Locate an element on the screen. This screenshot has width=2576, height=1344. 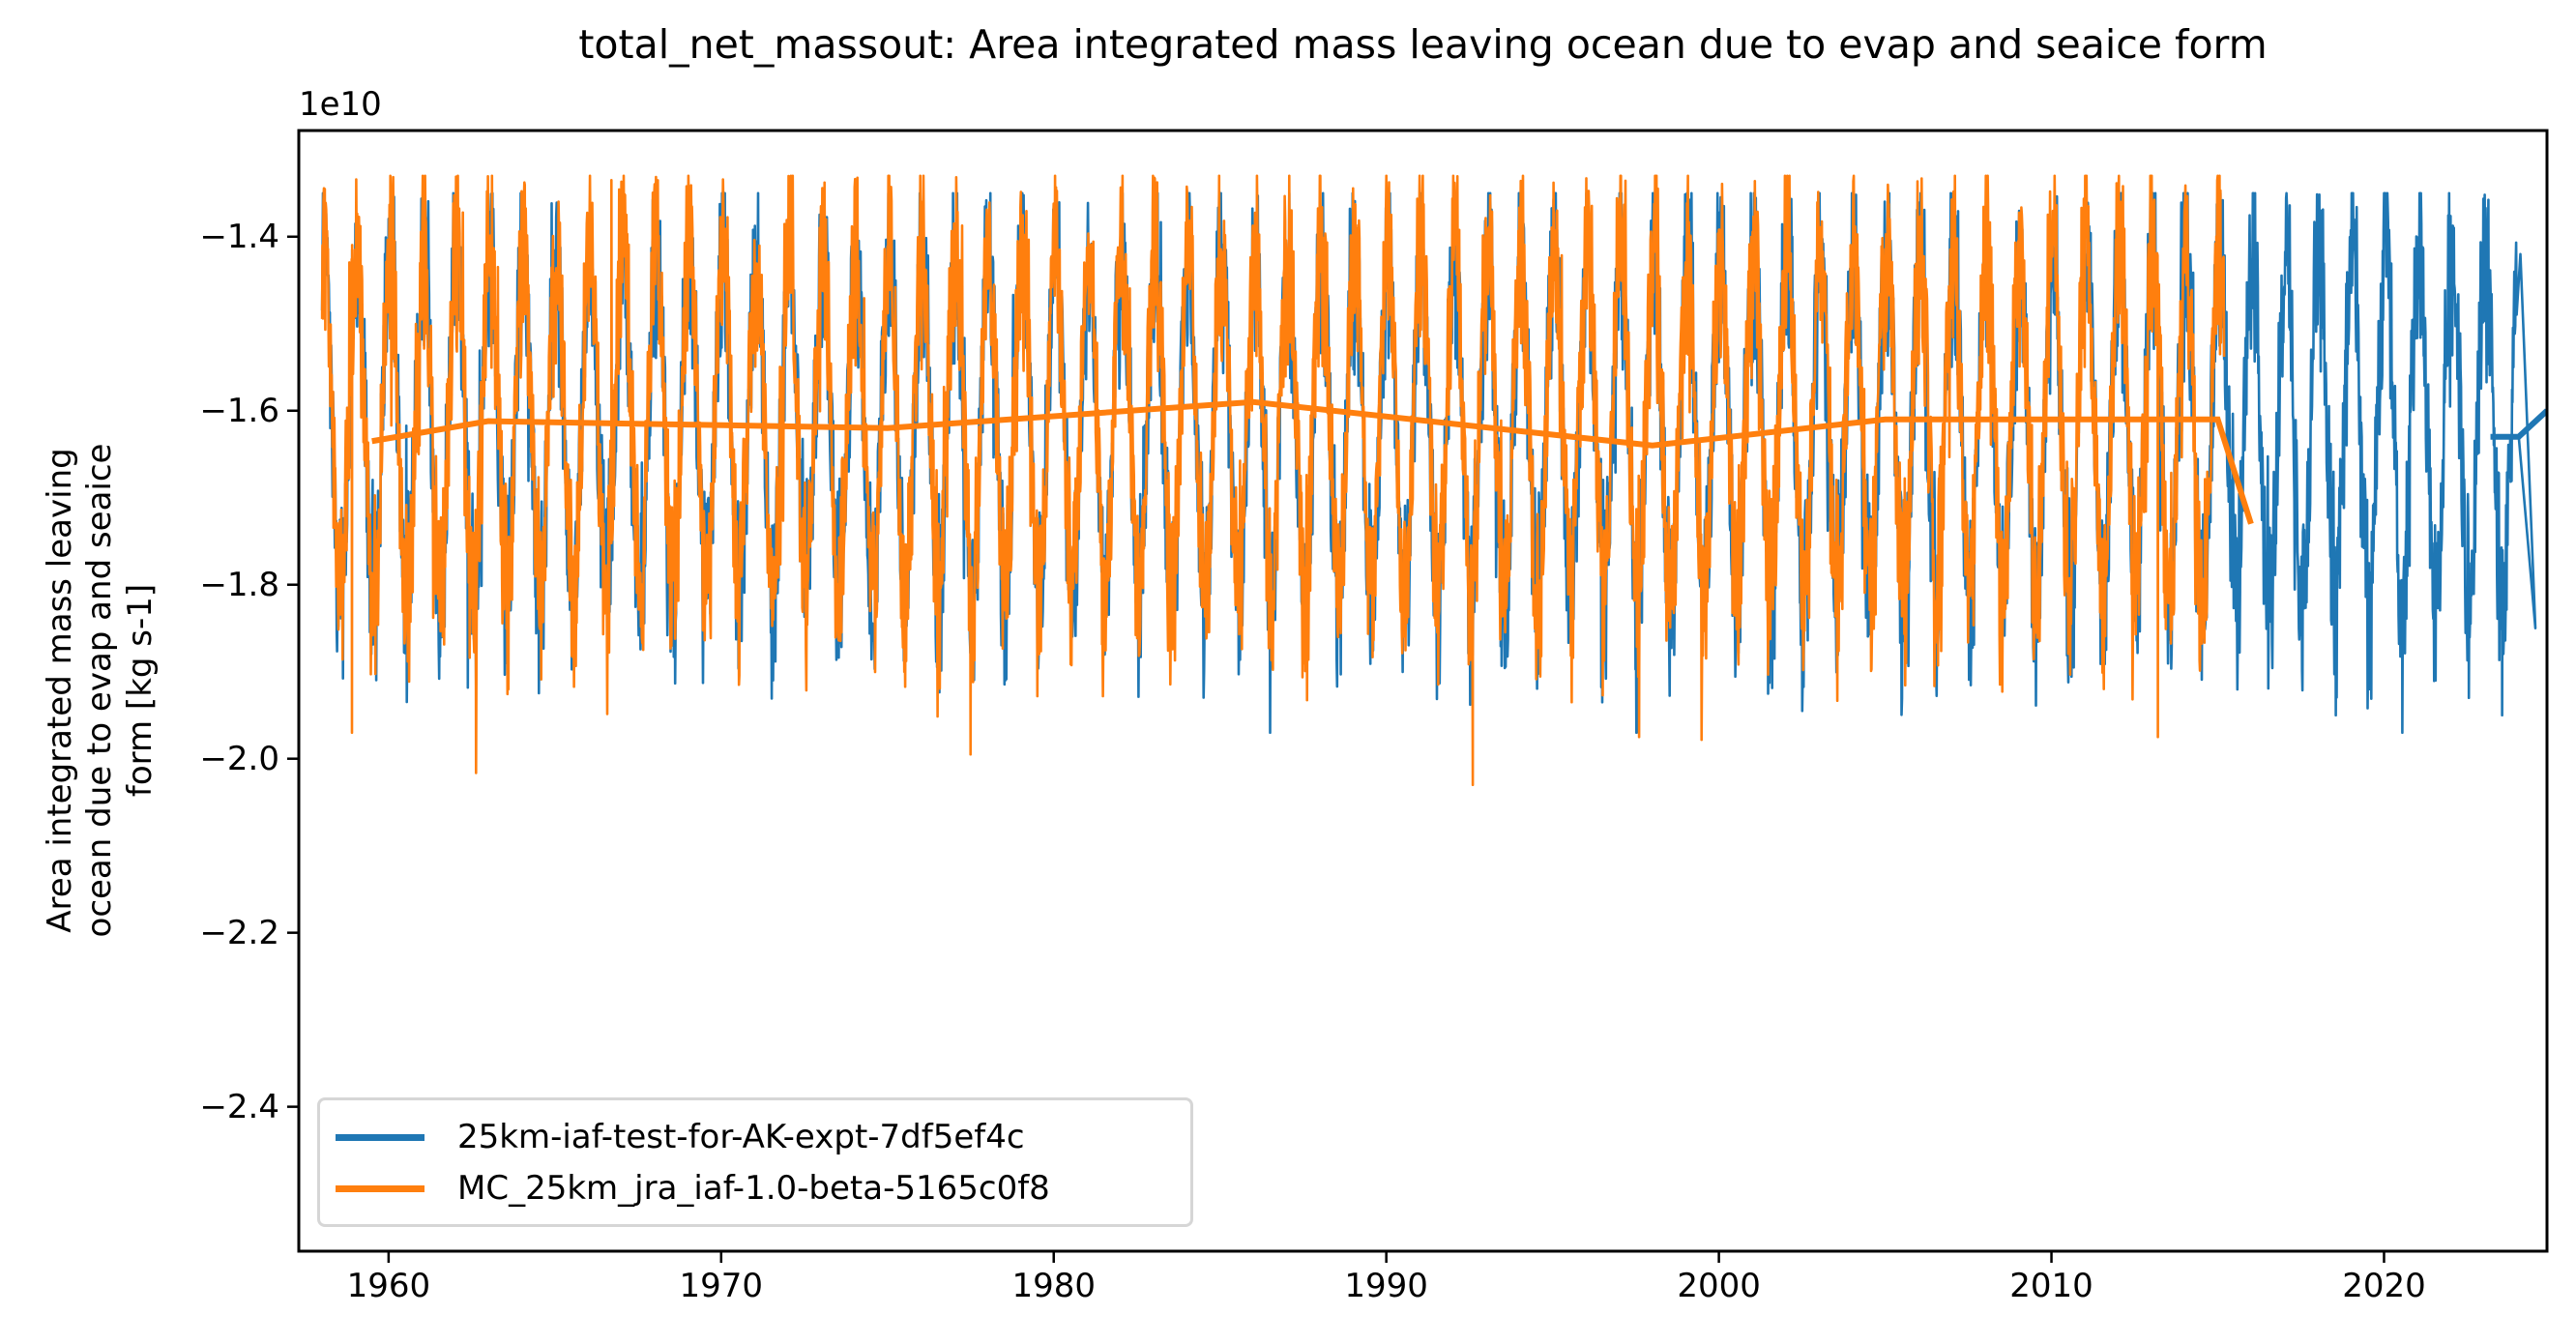
x-tick-label: 1970 is located at coordinates (721, 1286).